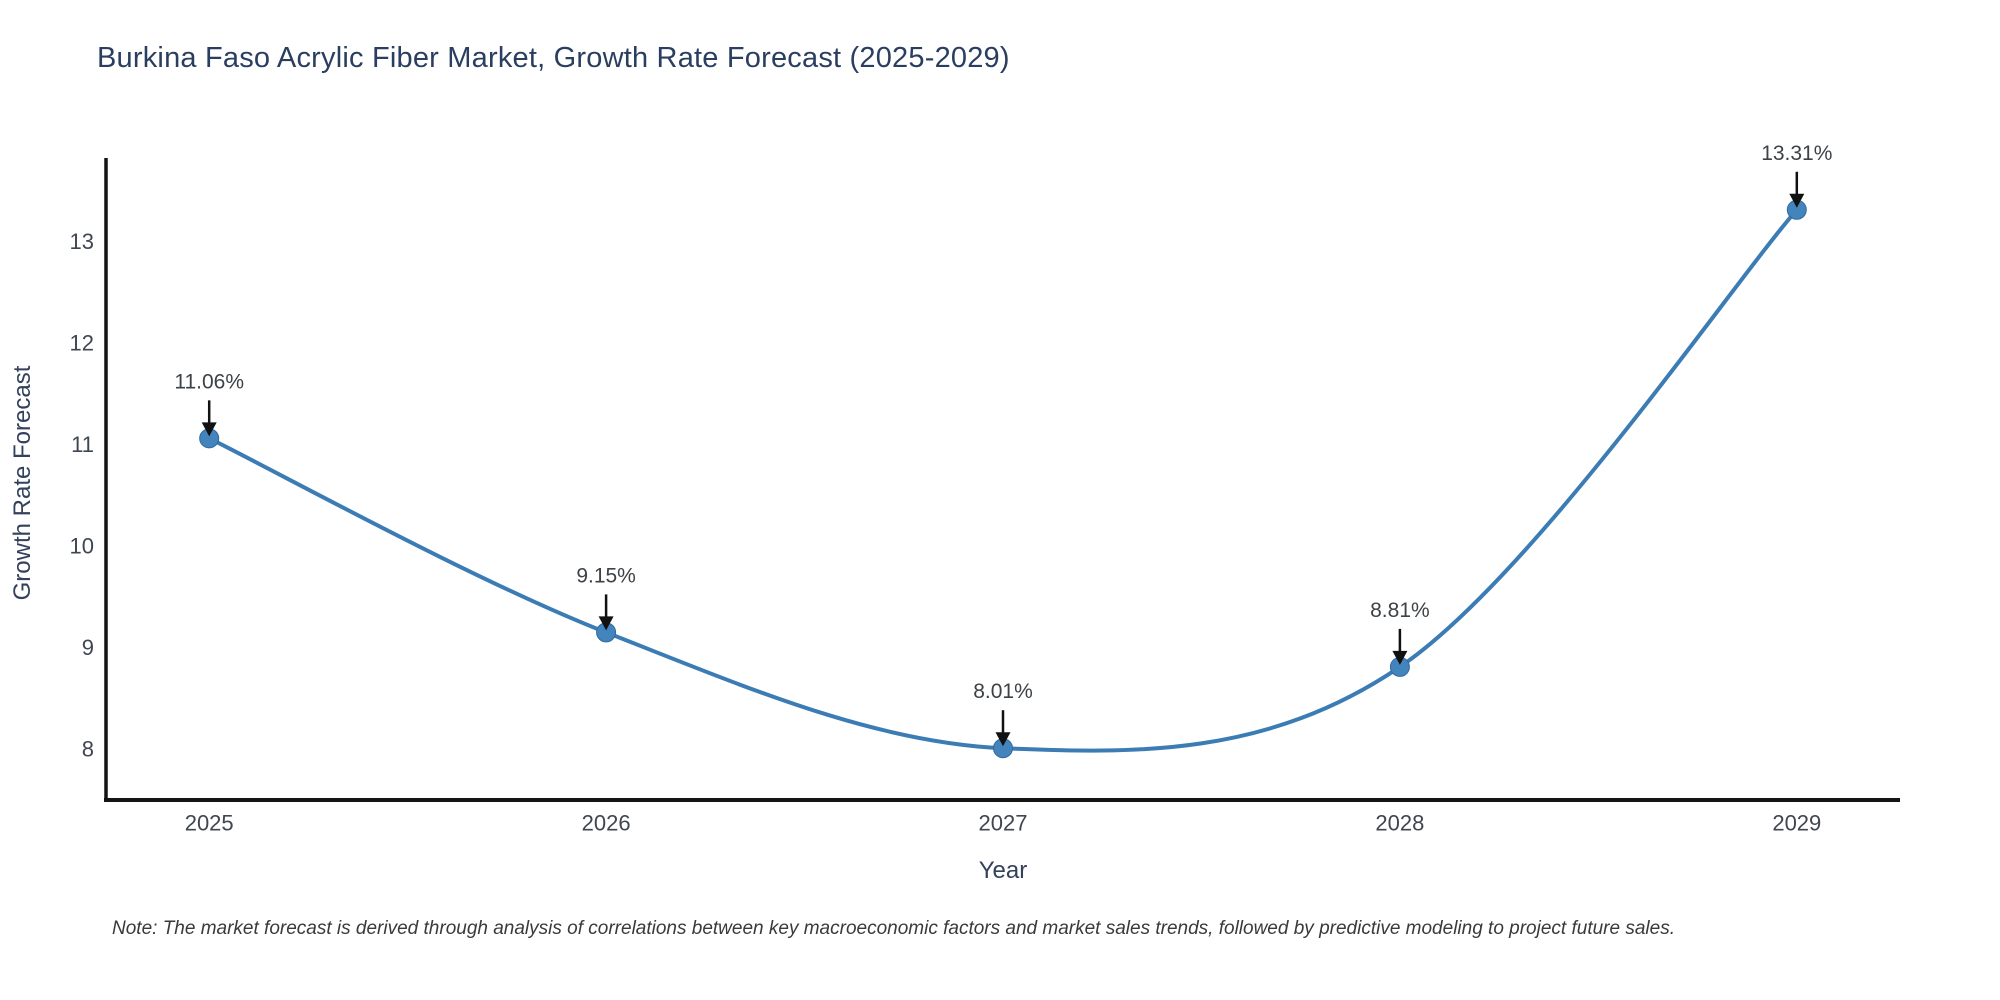 The height and width of the screenshot is (1000, 2000). What do you see at coordinates (88, 749) in the screenshot?
I see `y-tick-label: 8` at bounding box center [88, 749].